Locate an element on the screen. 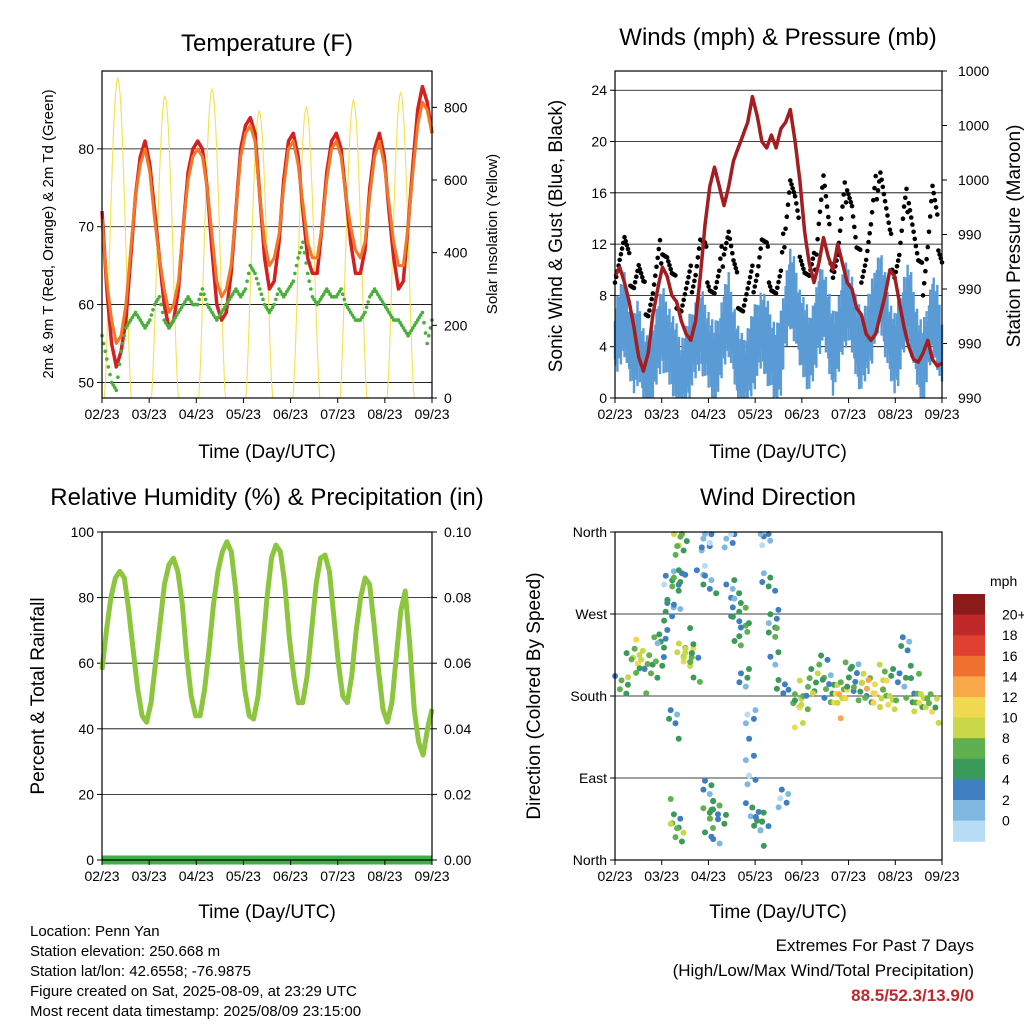 This screenshot has height=1024, width=1024. winds-title: Winds (mph) & Pressure (mb) is located at coordinates (777, 37).